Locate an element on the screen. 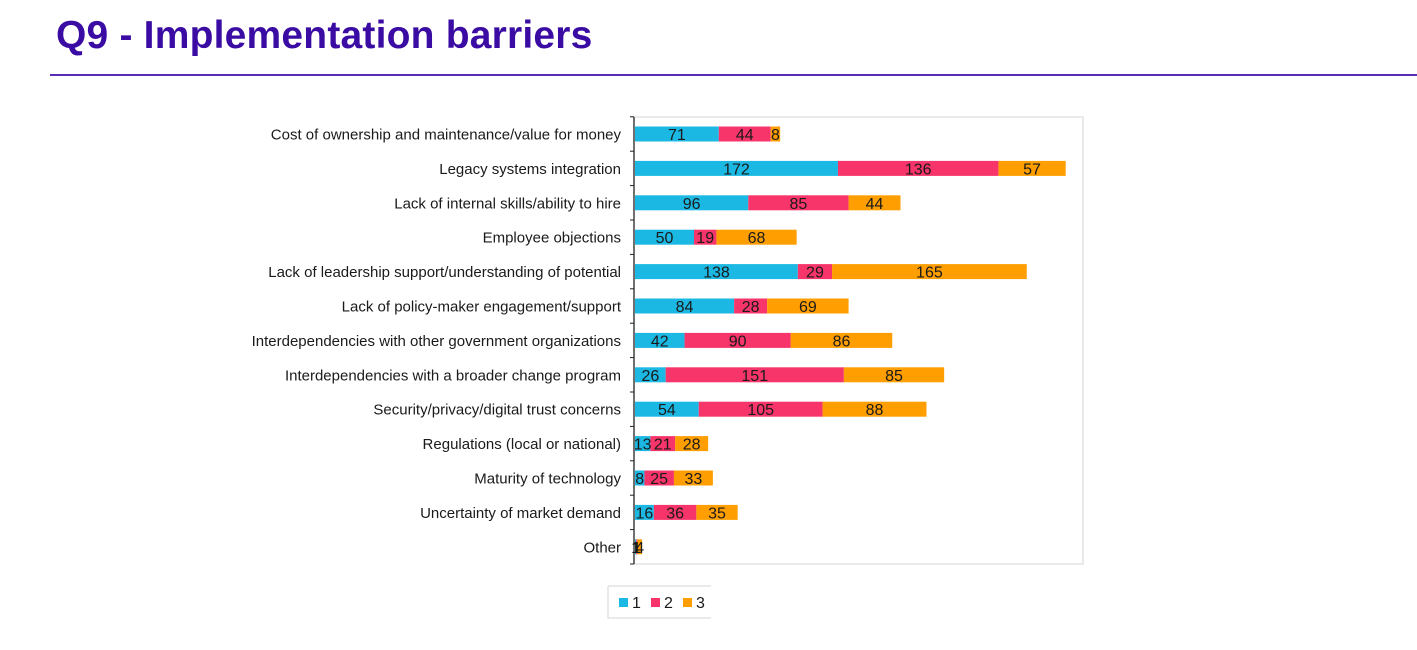 The image size is (1417, 650). data-label: 57 is located at coordinates (1032, 169).